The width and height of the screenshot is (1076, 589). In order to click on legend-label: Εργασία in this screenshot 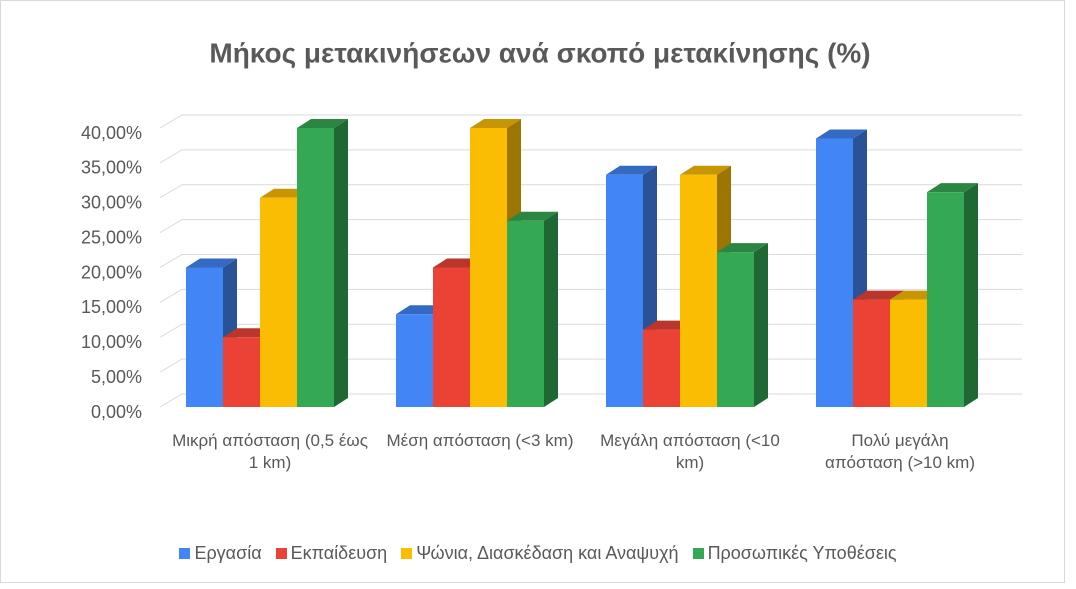, I will do `click(228, 553)`.